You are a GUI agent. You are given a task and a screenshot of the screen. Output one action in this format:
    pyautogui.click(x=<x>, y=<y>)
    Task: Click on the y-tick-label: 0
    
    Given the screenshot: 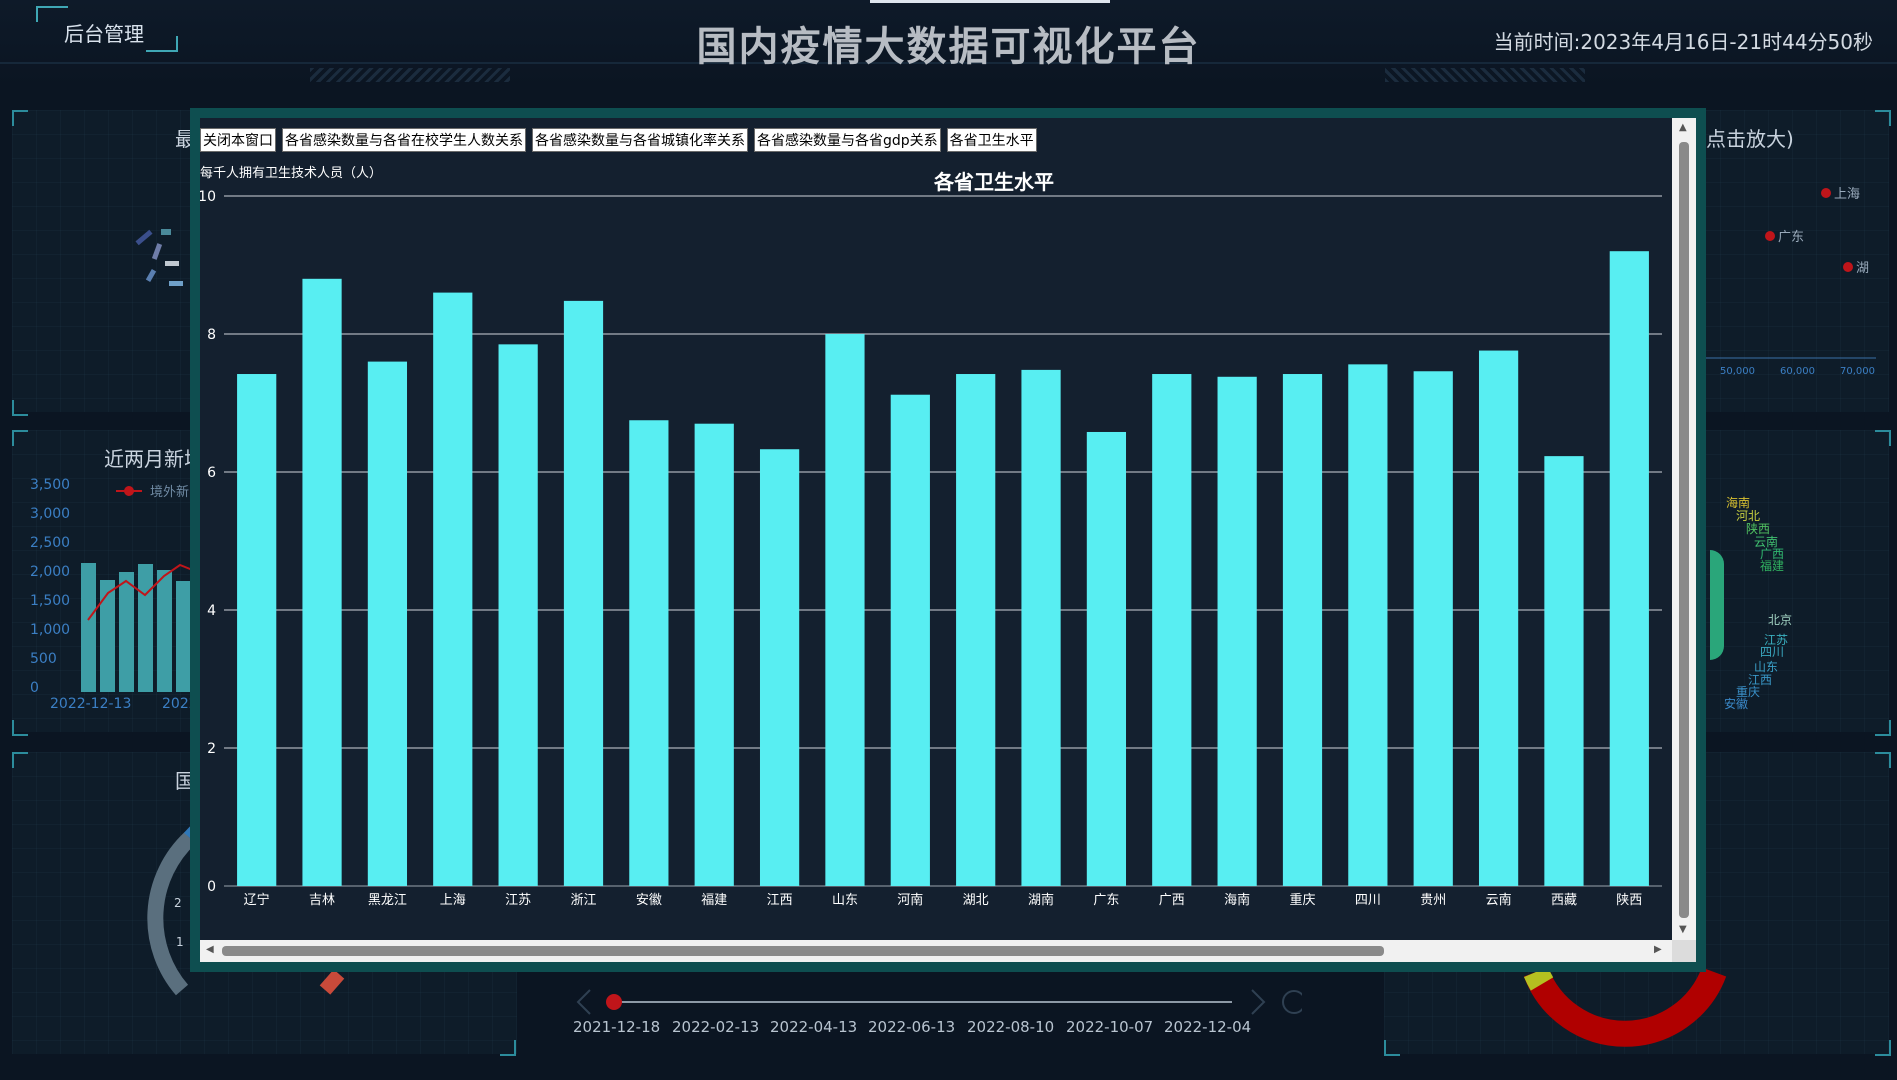 What is the action you would take?
    pyautogui.click(x=211, y=887)
    